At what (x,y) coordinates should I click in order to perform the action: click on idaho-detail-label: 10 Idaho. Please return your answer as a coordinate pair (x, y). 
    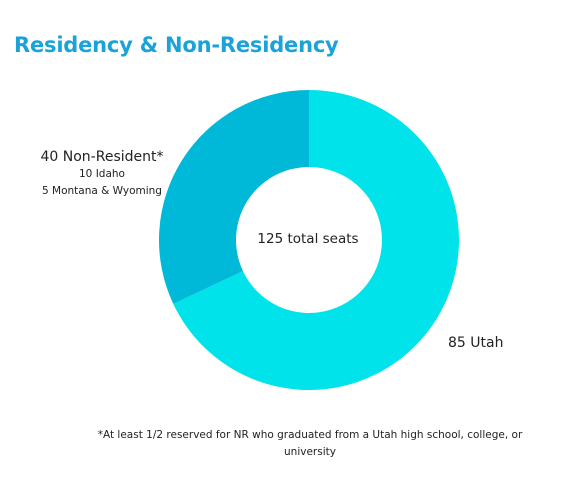
    Looking at the image, I should click on (102, 174).